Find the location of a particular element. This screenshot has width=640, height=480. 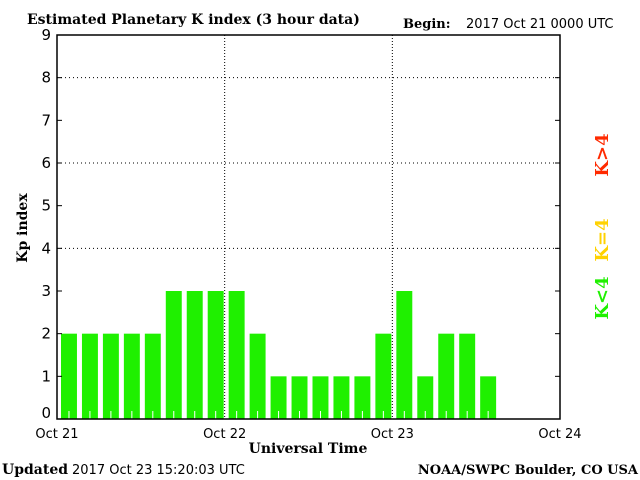

updated-label: Updated is located at coordinates (35, 470).